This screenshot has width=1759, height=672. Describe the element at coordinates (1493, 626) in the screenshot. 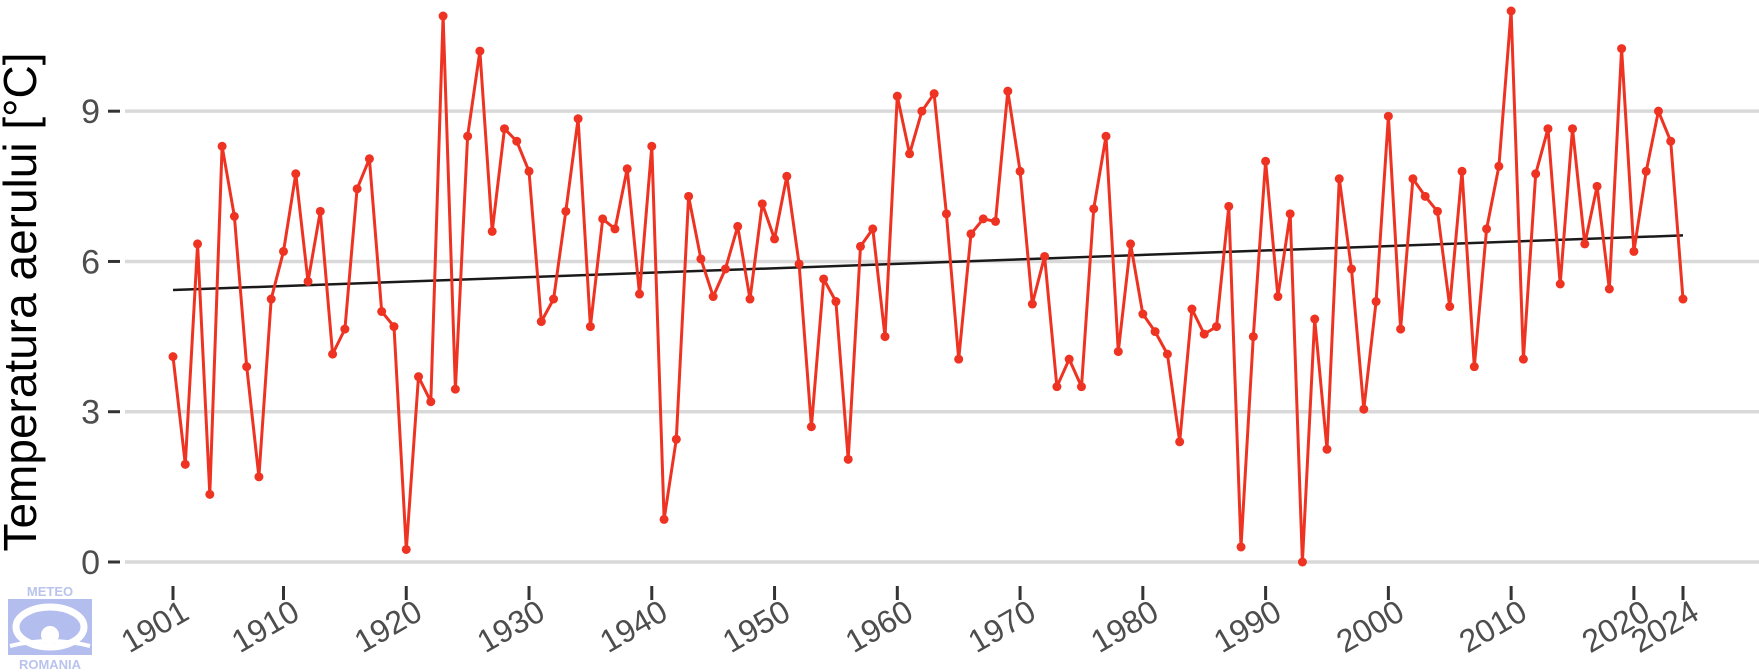

I see `x-tick-label: 2010` at that location.